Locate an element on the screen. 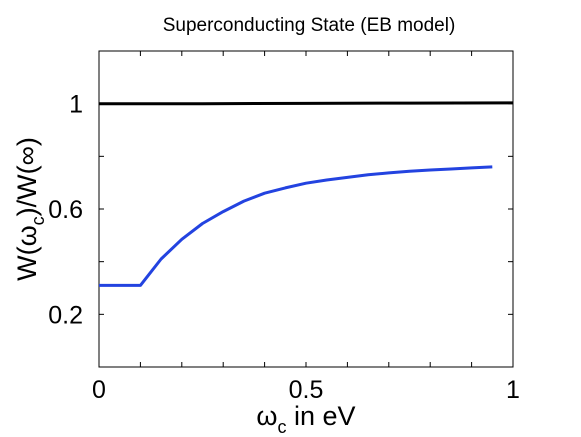  y-tick-label: 0.6 is located at coordinates (65, 210).